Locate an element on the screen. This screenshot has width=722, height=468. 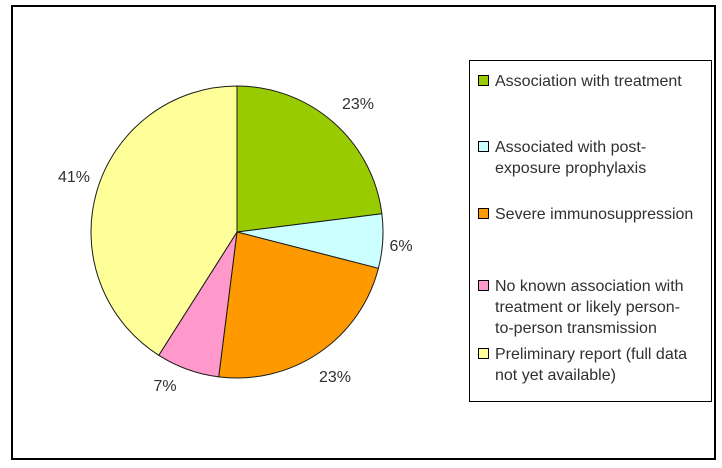
slice-percent-label-no-known-association: 7% is located at coordinates (165, 386).